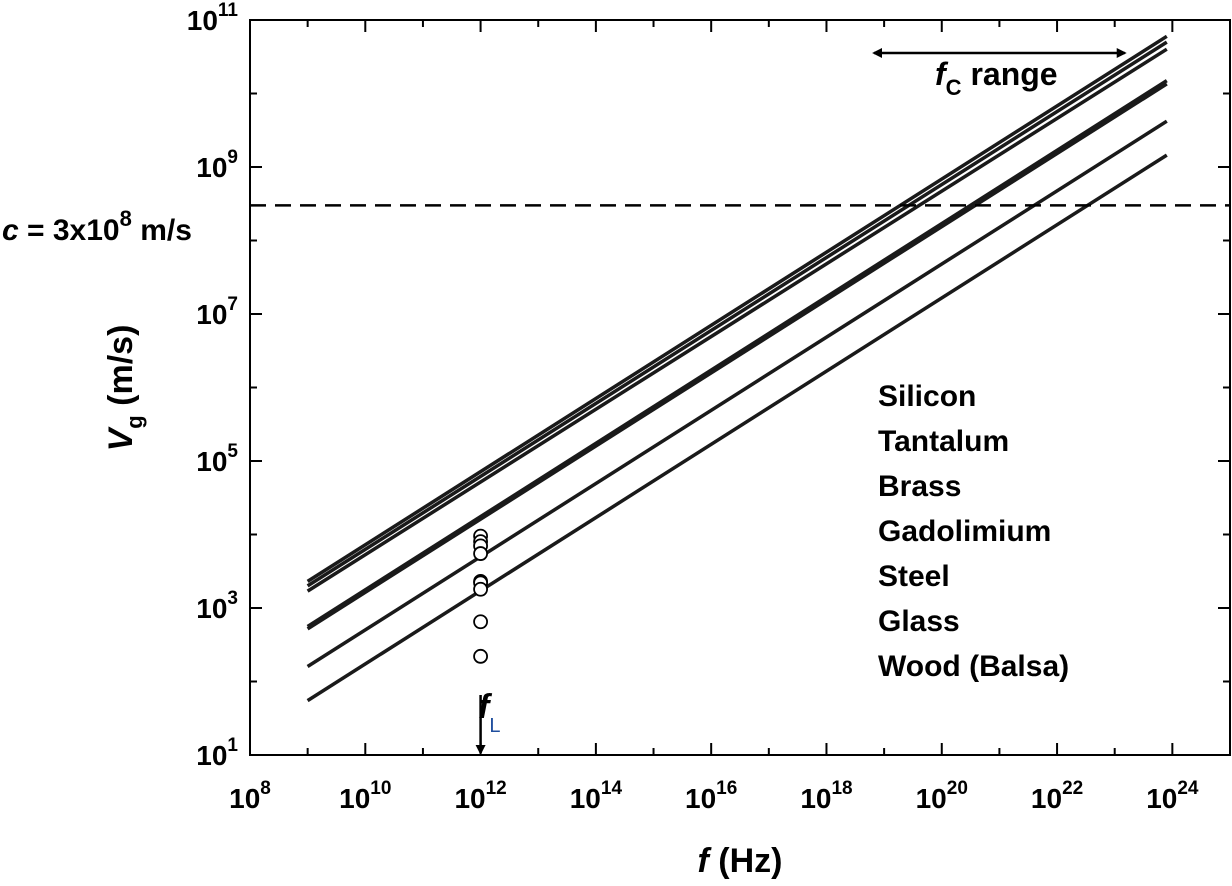  What do you see at coordinates (943, 441) in the screenshot?
I see `legend-entry: Tantalum` at bounding box center [943, 441].